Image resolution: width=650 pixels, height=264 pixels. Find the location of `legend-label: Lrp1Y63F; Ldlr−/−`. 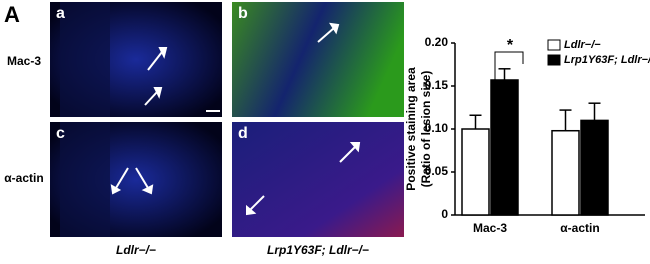

legend-label: Lrp1Y63F; Ldlr−/− is located at coordinates (607, 60).